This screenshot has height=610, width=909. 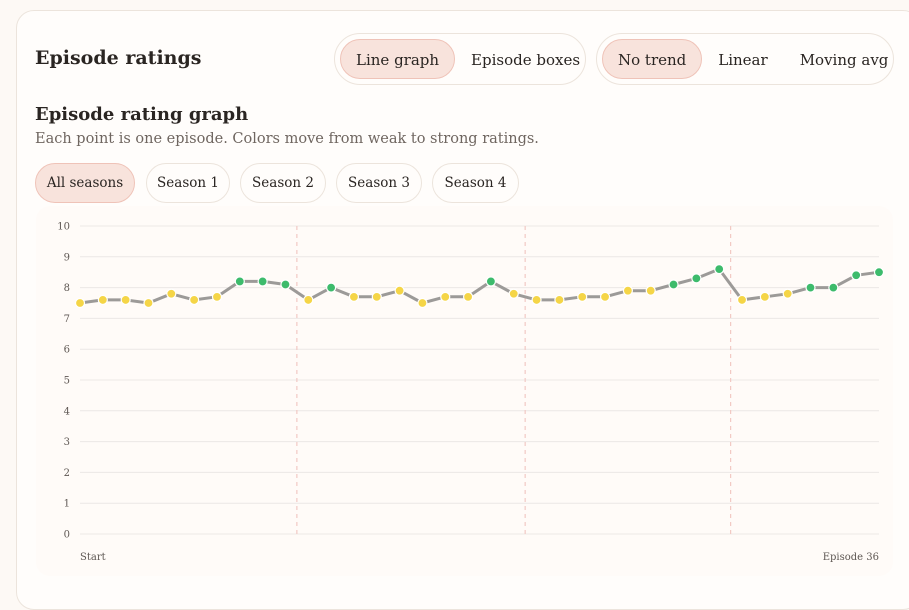 What do you see at coordinates (652, 59) in the screenshot?
I see `no-trend-button: No trend` at bounding box center [652, 59].